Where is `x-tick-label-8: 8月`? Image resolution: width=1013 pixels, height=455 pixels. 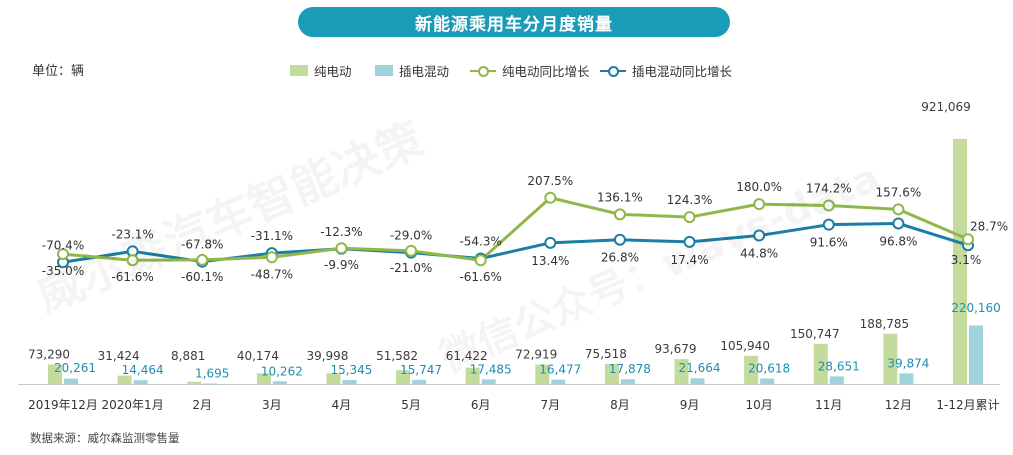 x-tick-label-8: 8月 is located at coordinates (620, 405).